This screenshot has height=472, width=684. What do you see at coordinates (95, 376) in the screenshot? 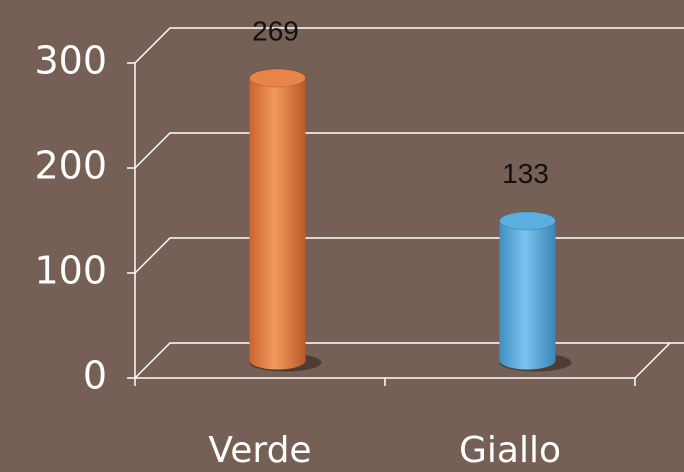
I see `y-tick-label: 0` at bounding box center [95, 376].